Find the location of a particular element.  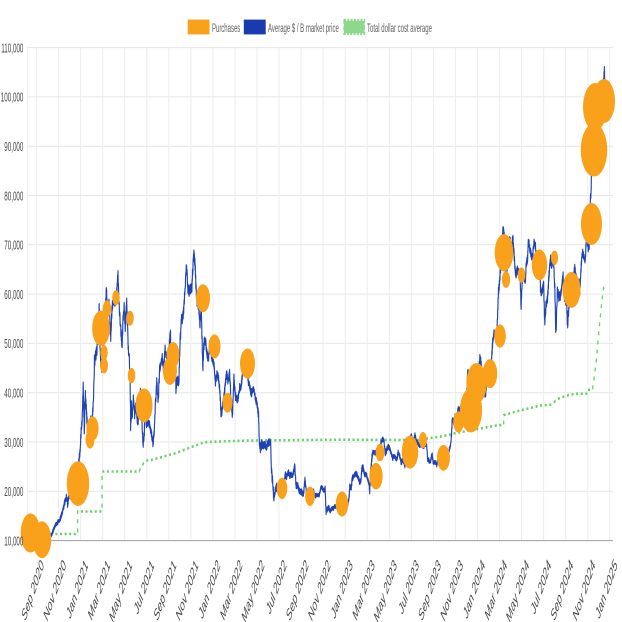

svg-text: Total dollar cost average is located at coordinates (399, 29).